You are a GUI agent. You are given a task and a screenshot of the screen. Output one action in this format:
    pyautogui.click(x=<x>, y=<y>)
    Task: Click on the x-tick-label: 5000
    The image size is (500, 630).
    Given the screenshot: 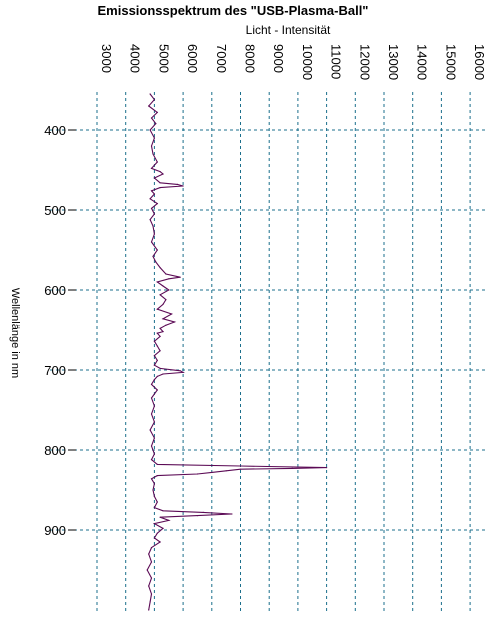 What is the action you would take?
    pyautogui.click(x=163, y=58)
    